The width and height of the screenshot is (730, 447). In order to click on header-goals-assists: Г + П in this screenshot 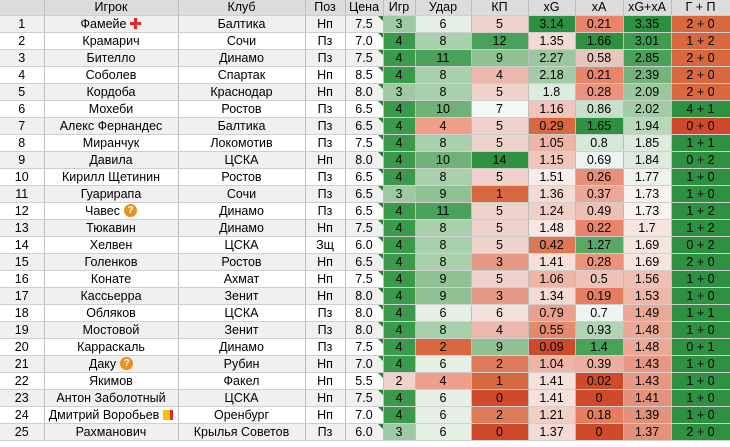, I will do `click(700, 8)`.